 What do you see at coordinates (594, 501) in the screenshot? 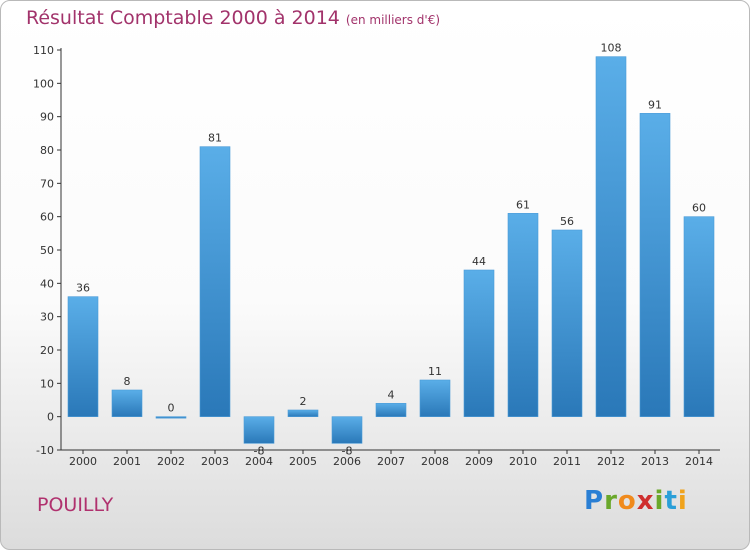
I see `logo-letter: P` at bounding box center [594, 501].